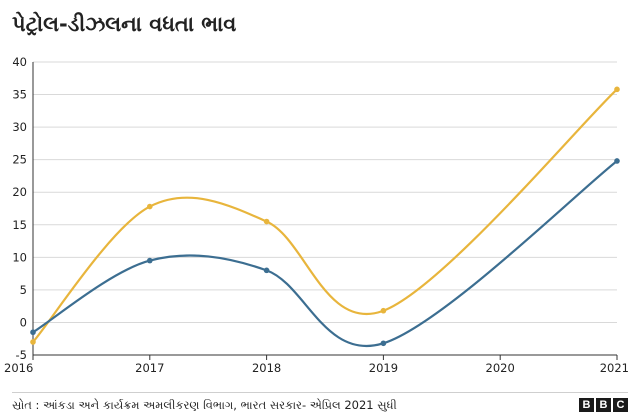  Describe the element at coordinates (19, 225) in the screenshot. I see `y-tick-label: 15` at that location.